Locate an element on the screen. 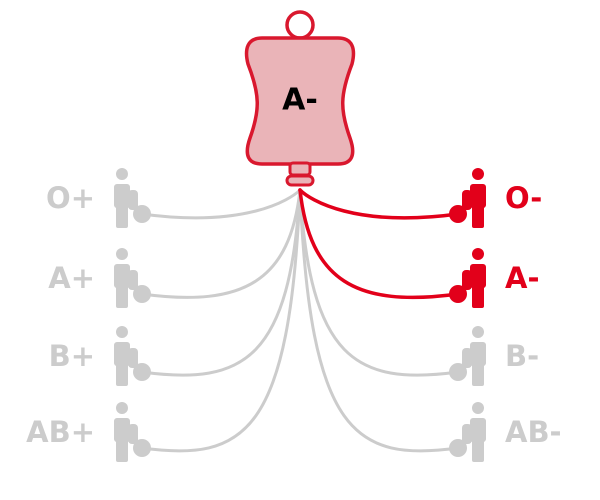 The image size is (600, 500). recipient-AB+: AB+ is located at coordinates (88, 432).